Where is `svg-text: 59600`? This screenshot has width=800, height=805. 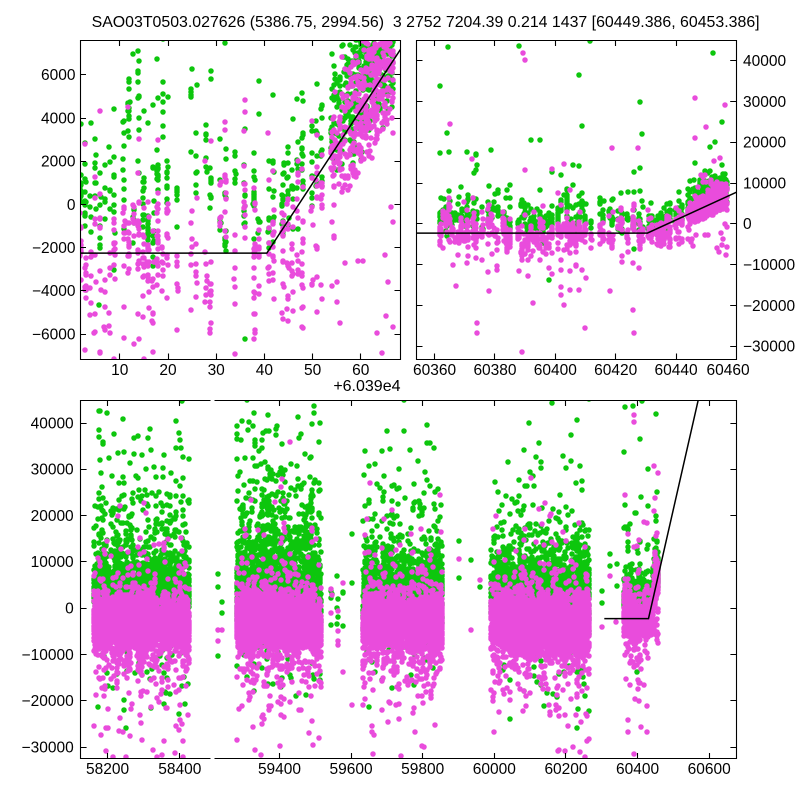 svg-text: 59600 is located at coordinates (351, 769).